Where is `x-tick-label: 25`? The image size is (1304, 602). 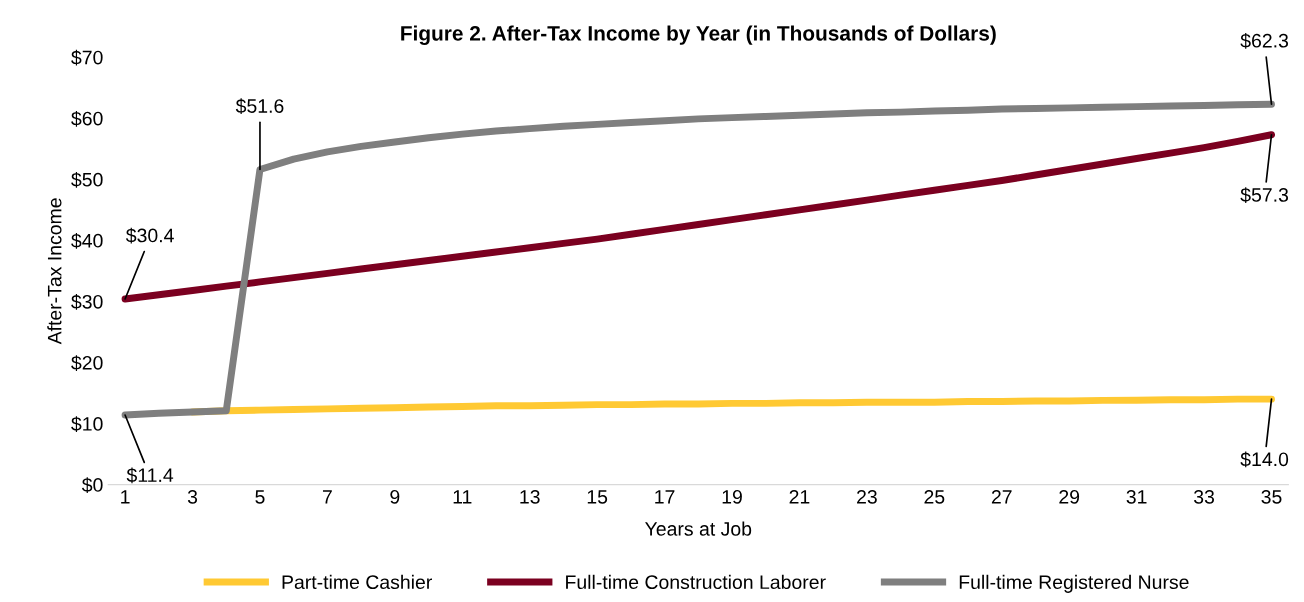
x-tick-label: 25 is located at coordinates (934, 496).